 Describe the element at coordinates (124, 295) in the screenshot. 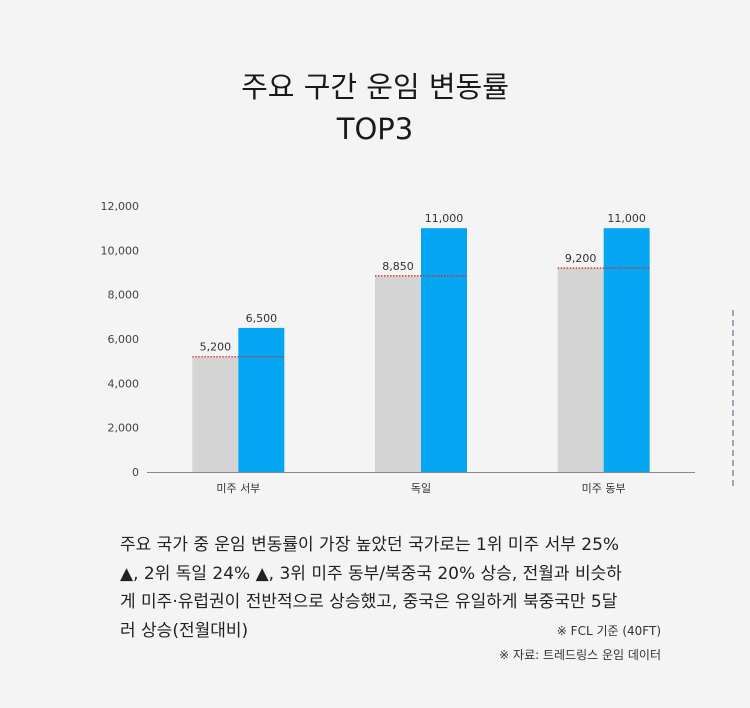

I see `y-tick-label: 8,000` at that location.